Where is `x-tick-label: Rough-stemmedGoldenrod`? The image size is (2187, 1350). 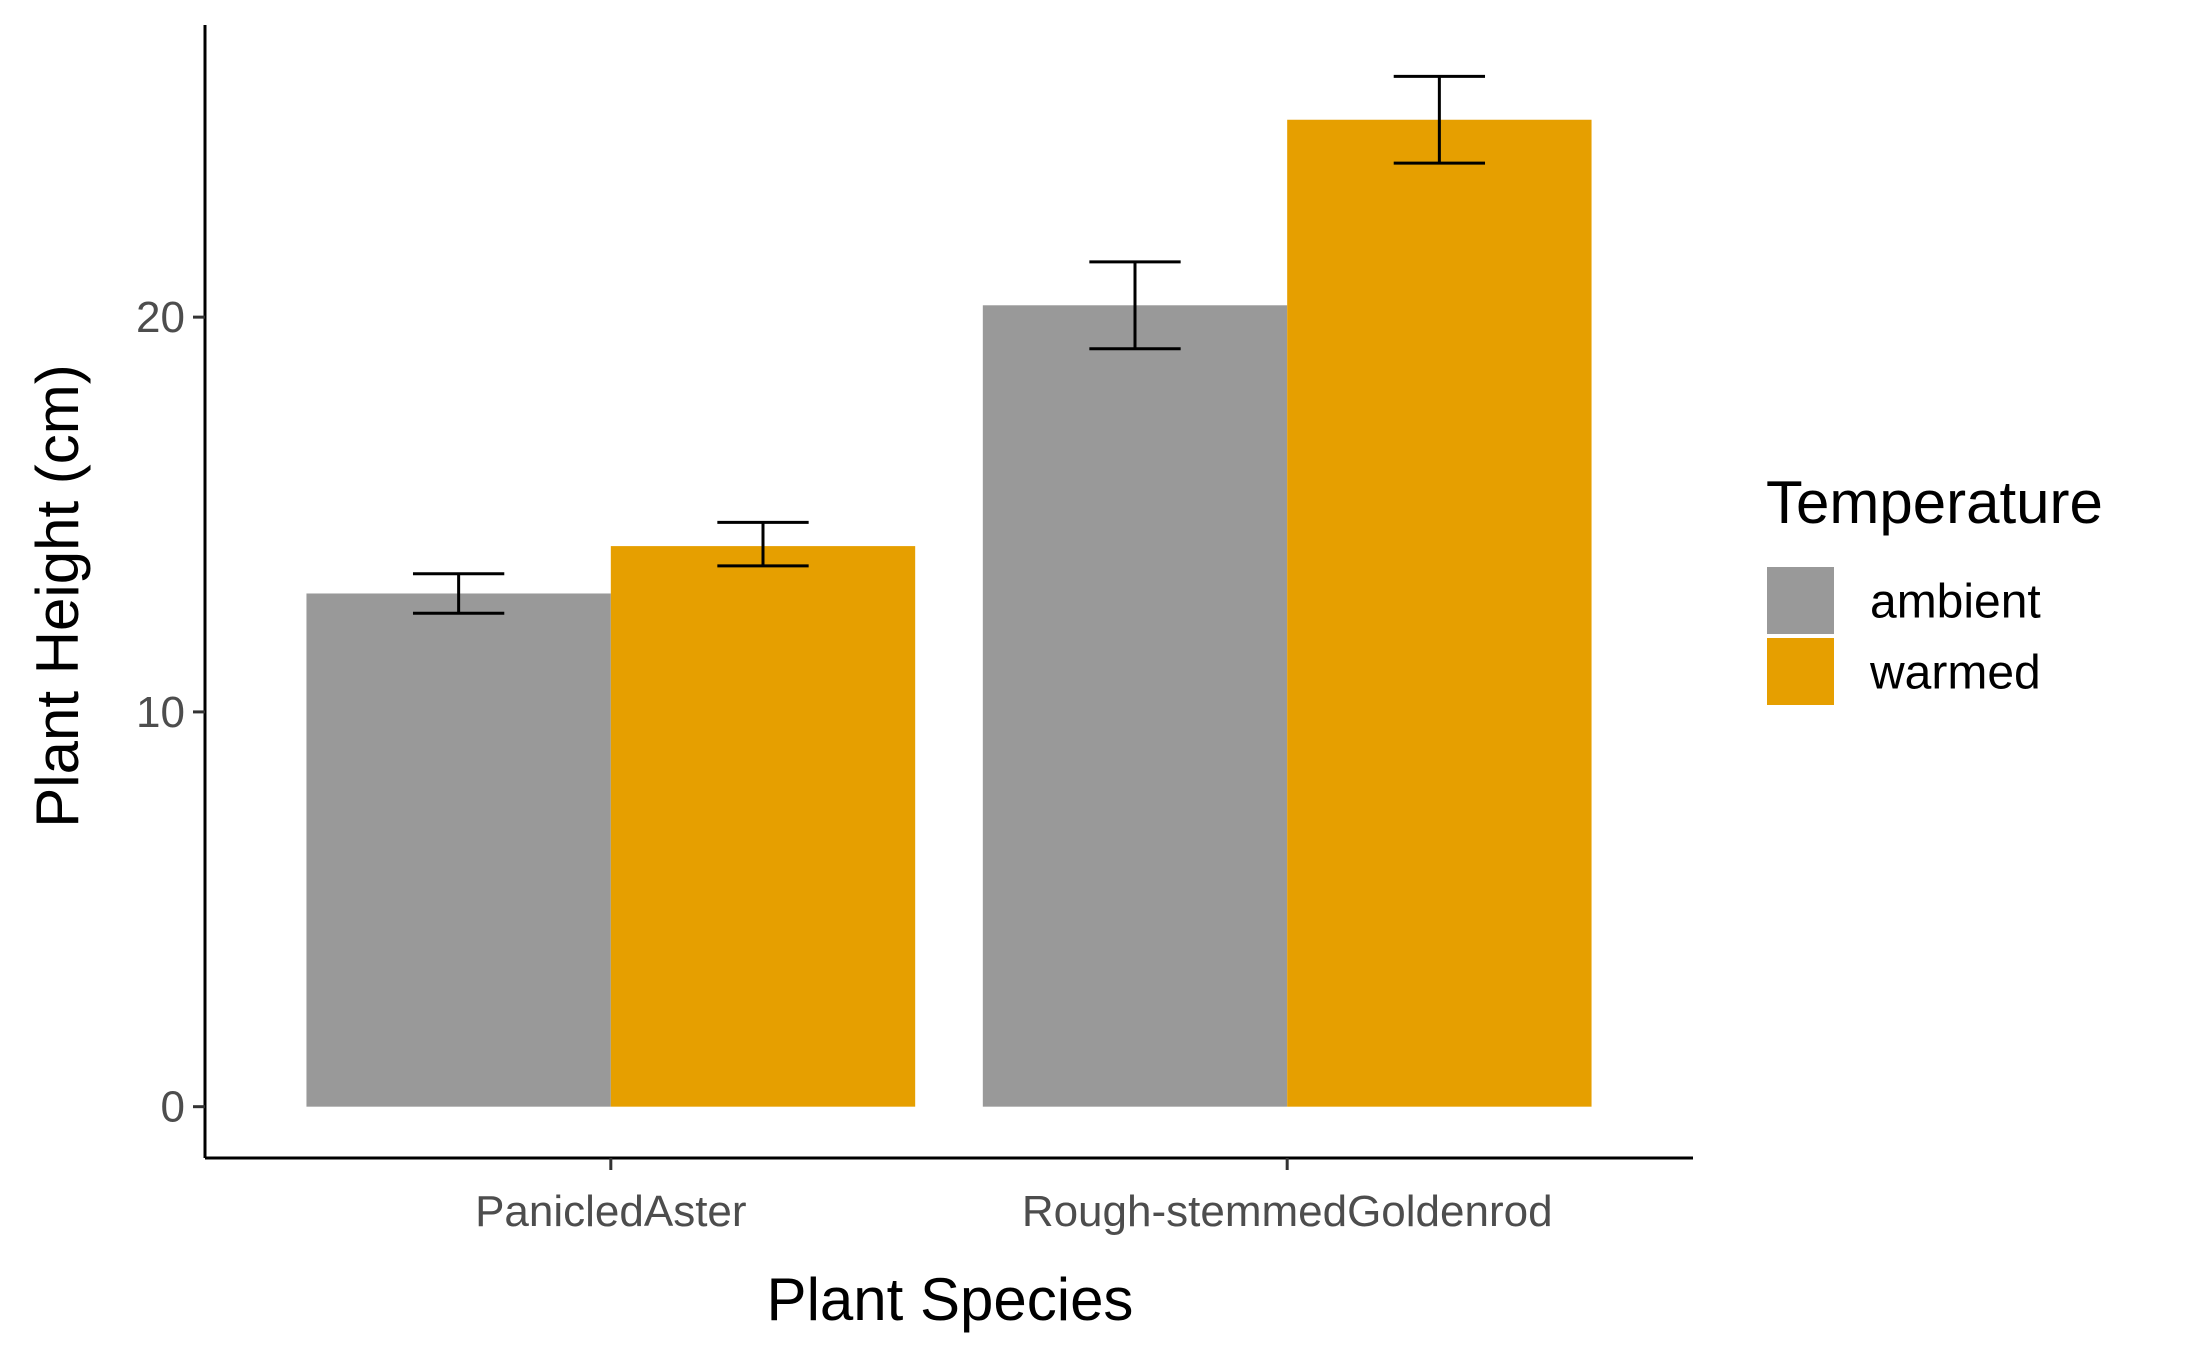
x-tick-label: Rough-stemmedGoldenrod is located at coordinates (1287, 1211).